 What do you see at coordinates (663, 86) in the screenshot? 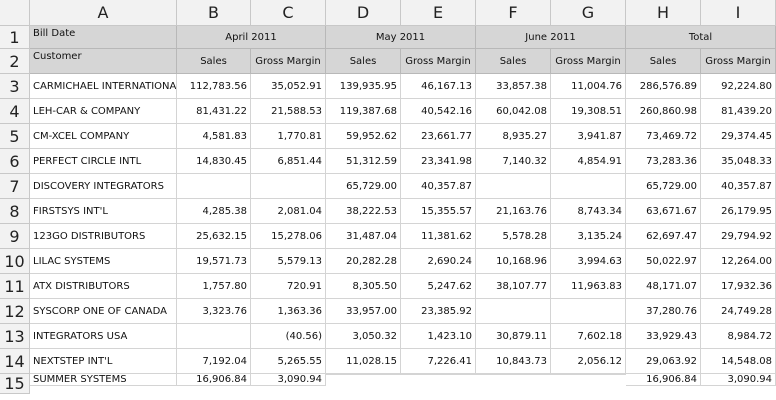
I see `value-cell: 286,576.89` at bounding box center [663, 86].